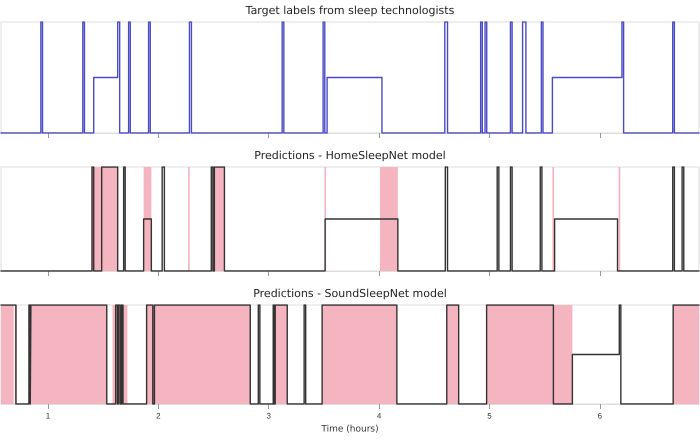 This screenshot has width=700, height=440. Describe the element at coordinates (350, 155) in the screenshot. I see `chart-title: Predictions - HomeSleepNet model` at that location.